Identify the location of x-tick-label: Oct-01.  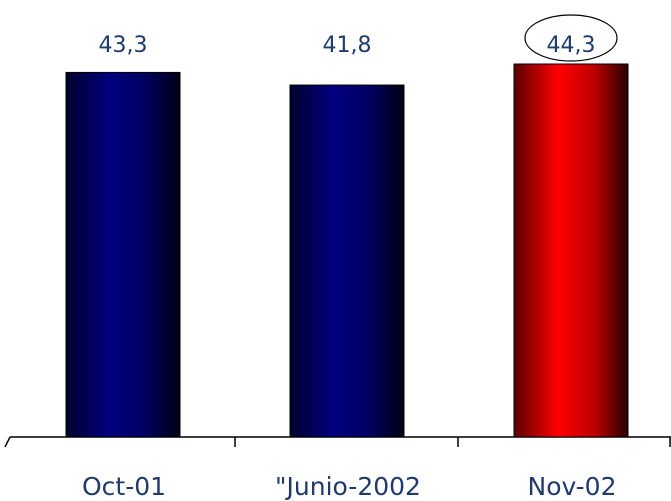
(124, 486).